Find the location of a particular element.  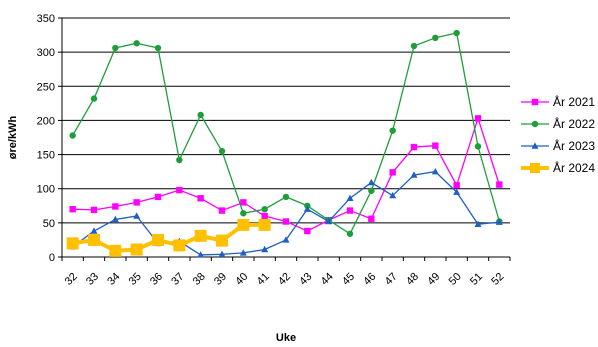

y-tick-label: 0 is located at coordinates (52, 258).